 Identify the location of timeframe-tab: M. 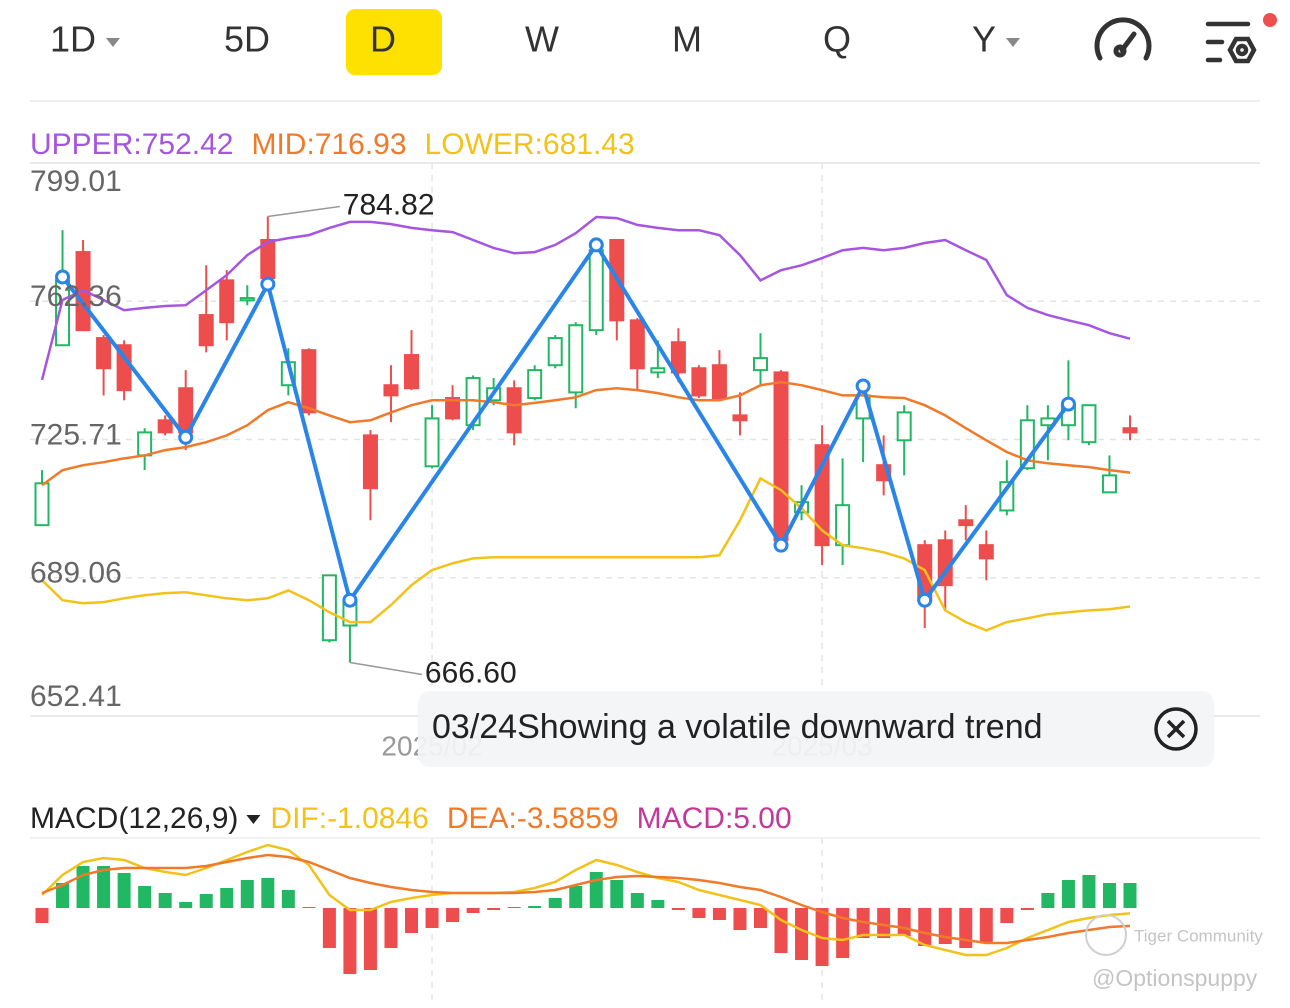
(687, 39).